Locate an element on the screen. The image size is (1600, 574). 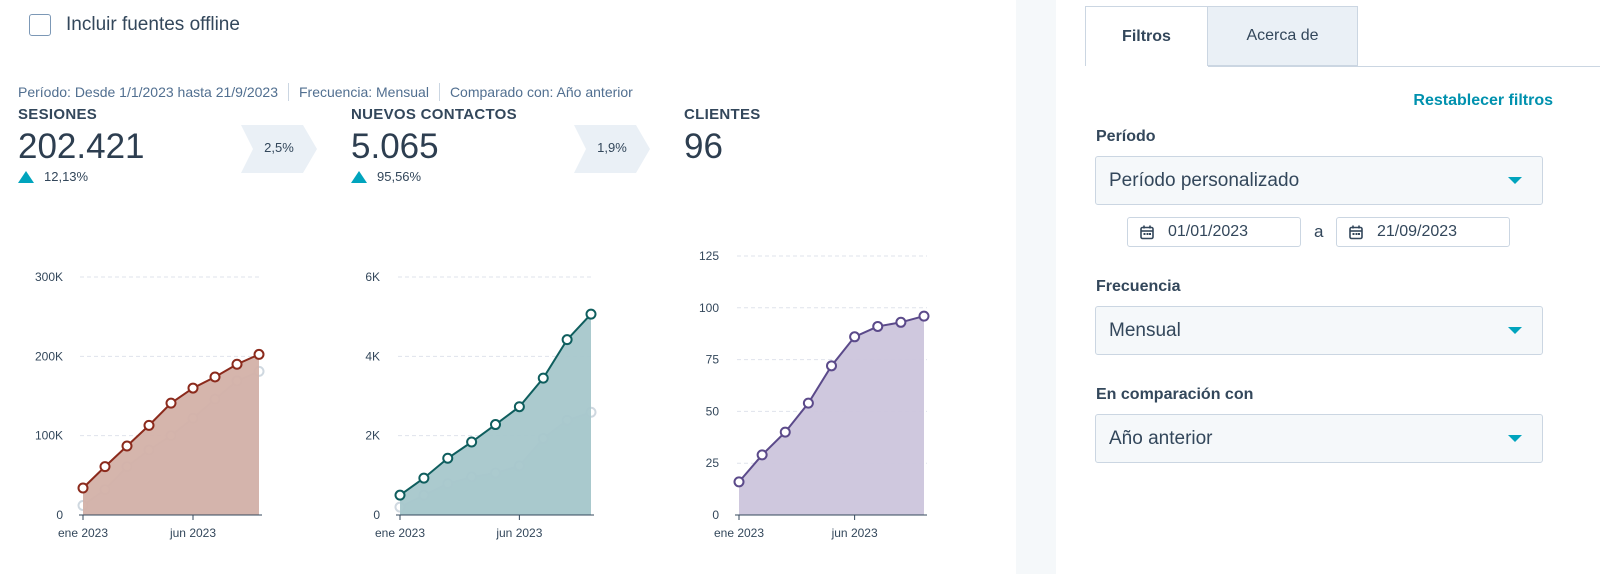
offline-sources-label: Incluir fuentes offline is located at coordinates (153, 24).